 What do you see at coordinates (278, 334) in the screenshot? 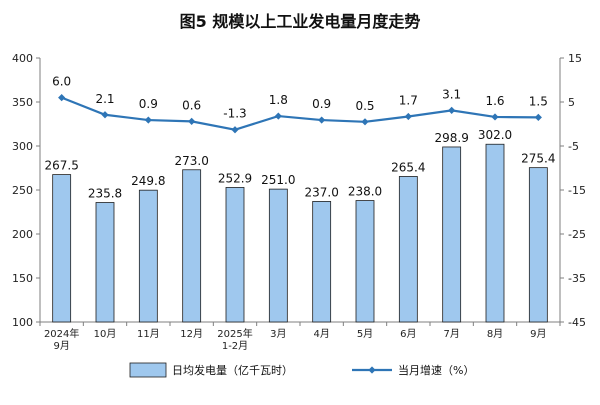
I see `x-tick-label: 3月` at bounding box center [278, 334].